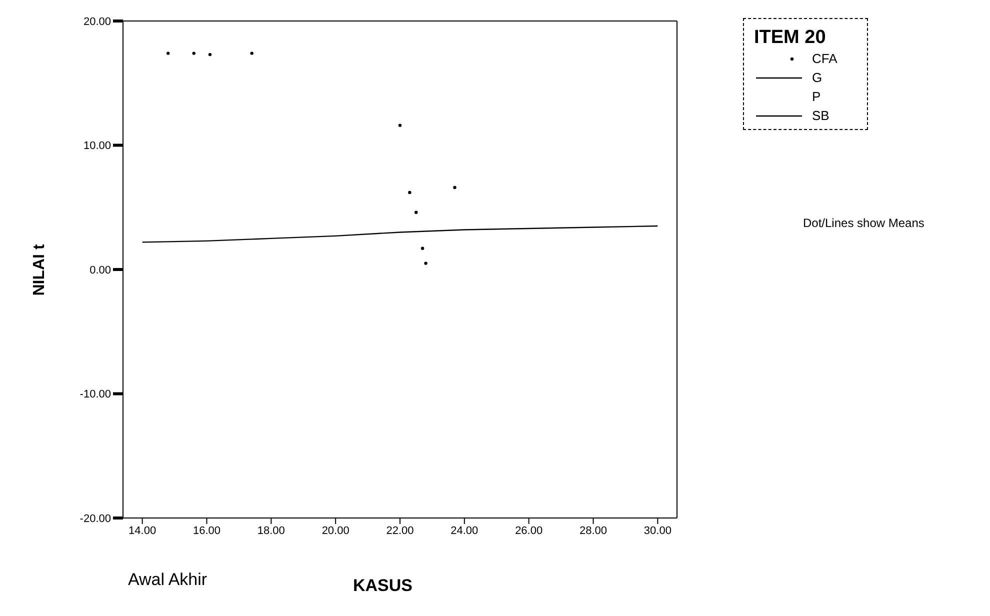 The width and height of the screenshot is (990, 616). What do you see at coordinates (100, 270) in the screenshot?
I see `y-tick-label: 0.00` at bounding box center [100, 270].